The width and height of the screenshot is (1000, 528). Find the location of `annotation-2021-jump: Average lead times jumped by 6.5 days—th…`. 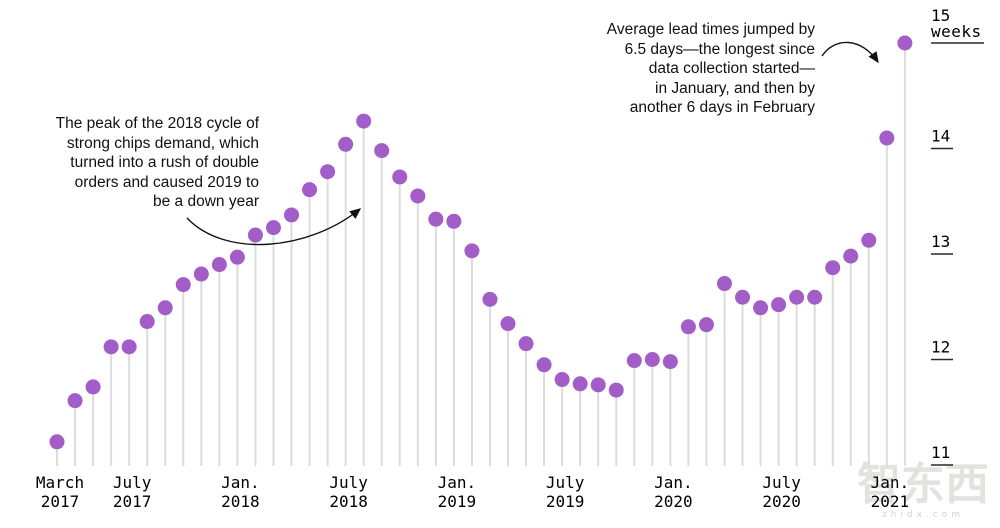

annotation-2021-jump: Average lead times jumped by 6.5 days—th… is located at coordinates (710, 68).